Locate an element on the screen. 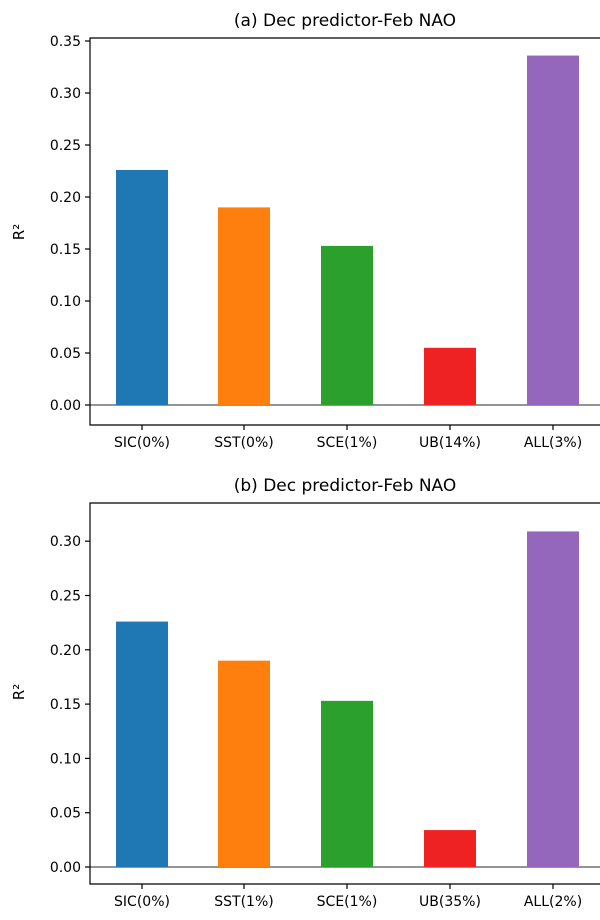 The image size is (600, 920). chart-a-ytick-label: 0.15 is located at coordinates (65, 250).